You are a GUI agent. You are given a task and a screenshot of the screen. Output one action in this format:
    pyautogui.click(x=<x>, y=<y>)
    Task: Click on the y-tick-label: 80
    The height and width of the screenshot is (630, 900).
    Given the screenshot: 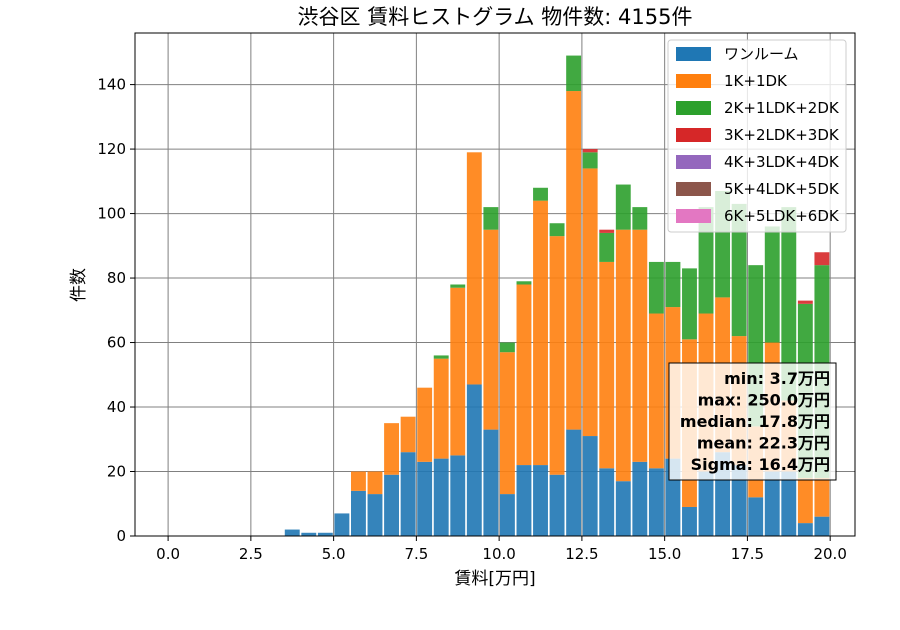 What is the action you would take?
    pyautogui.click(x=116, y=278)
    